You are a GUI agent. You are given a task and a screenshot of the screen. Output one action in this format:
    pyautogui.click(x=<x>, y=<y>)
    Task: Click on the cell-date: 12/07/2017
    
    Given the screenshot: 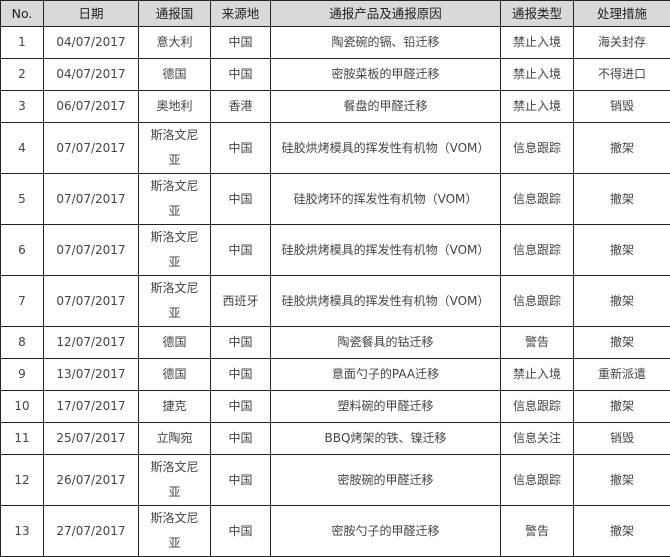 What is the action you would take?
    pyautogui.click(x=91, y=342)
    